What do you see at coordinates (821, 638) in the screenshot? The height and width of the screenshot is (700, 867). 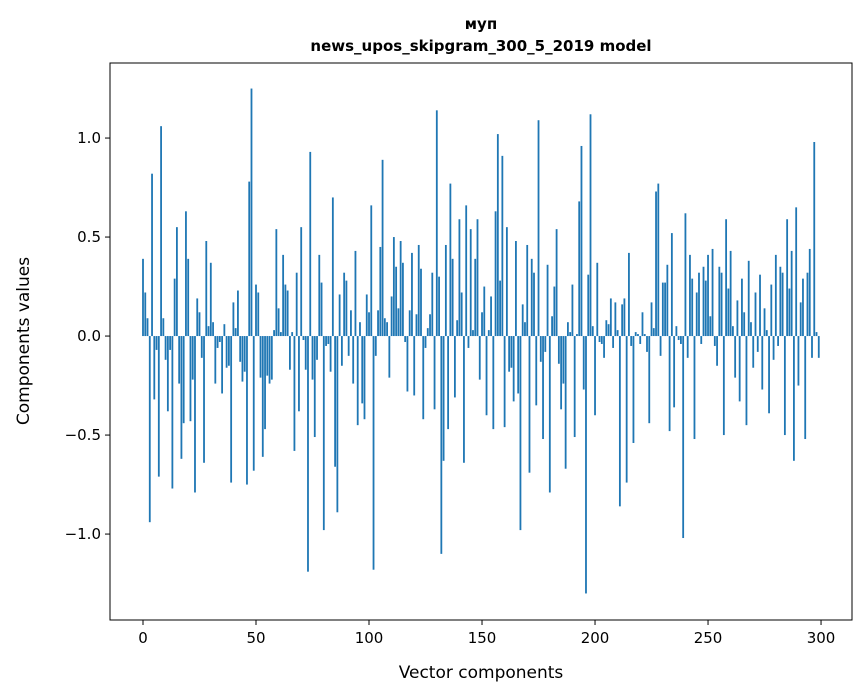 I see `x-tick-label: 300` at bounding box center [821, 638].